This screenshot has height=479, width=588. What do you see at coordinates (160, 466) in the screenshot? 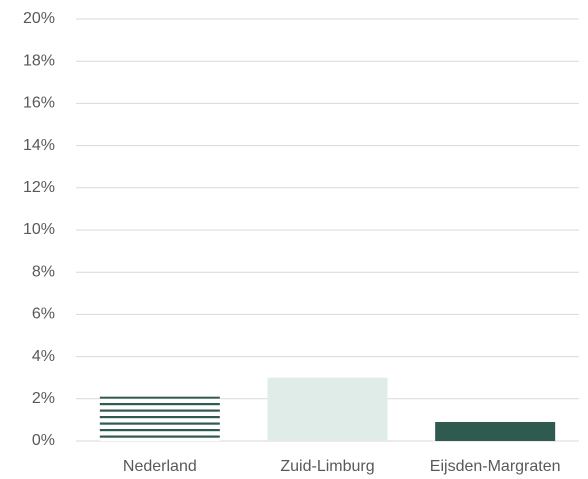
I see `x-tick-label: Nederland` at bounding box center [160, 466].